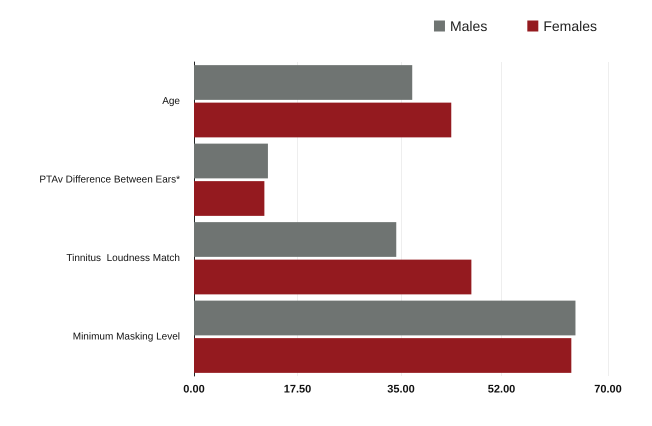 The width and height of the screenshot is (652, 426). I want to click on legend-label: Females, so click(570, 26).